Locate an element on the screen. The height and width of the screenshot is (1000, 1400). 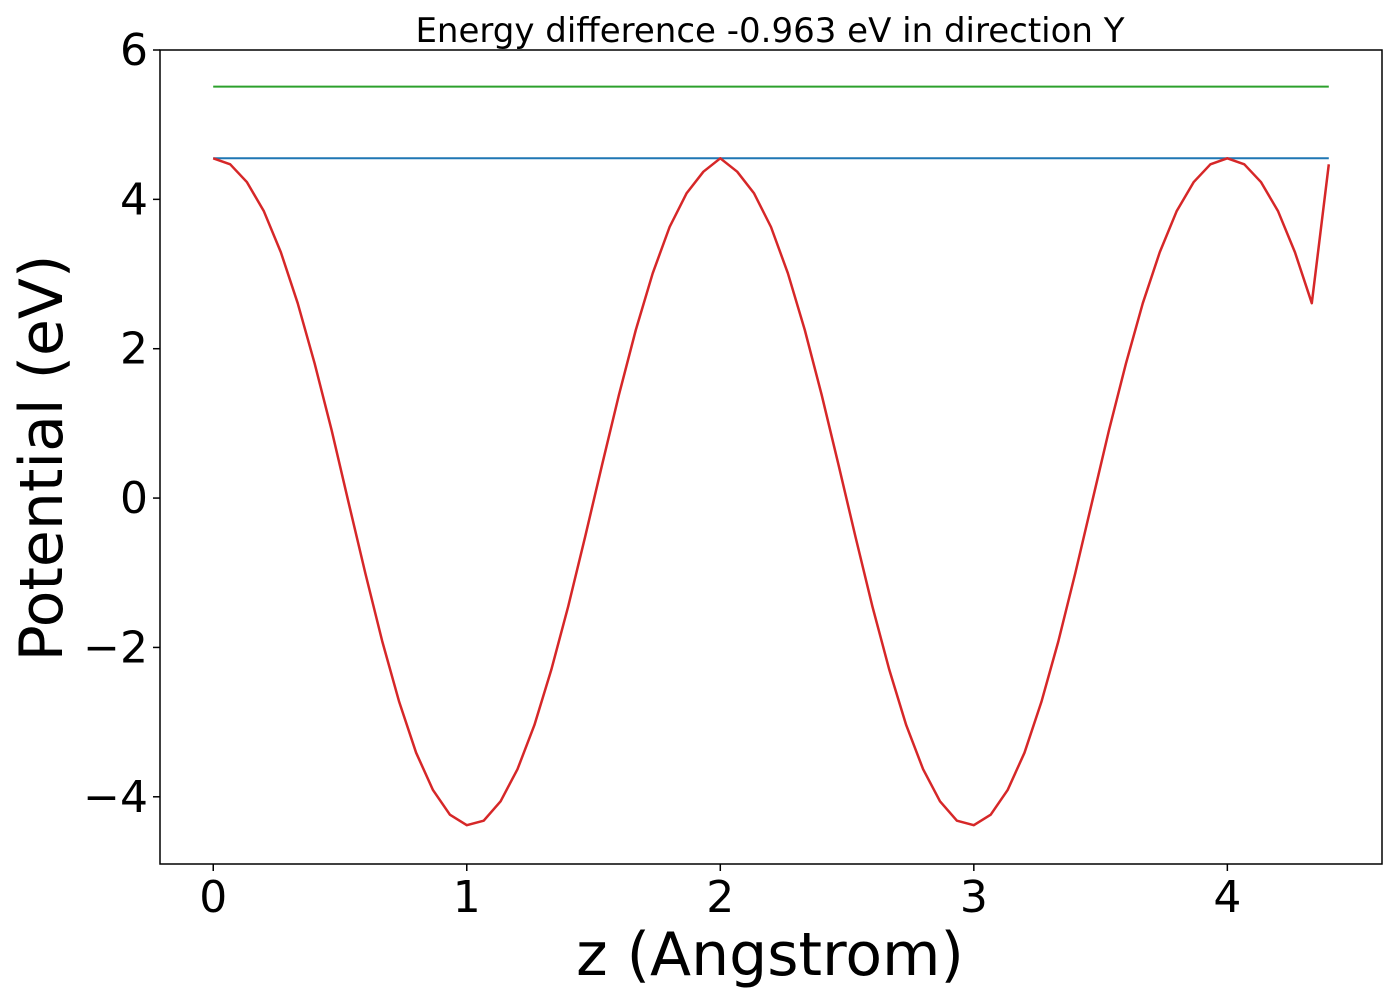
y-tick-label: 0 is located at coordinates (134, 498).